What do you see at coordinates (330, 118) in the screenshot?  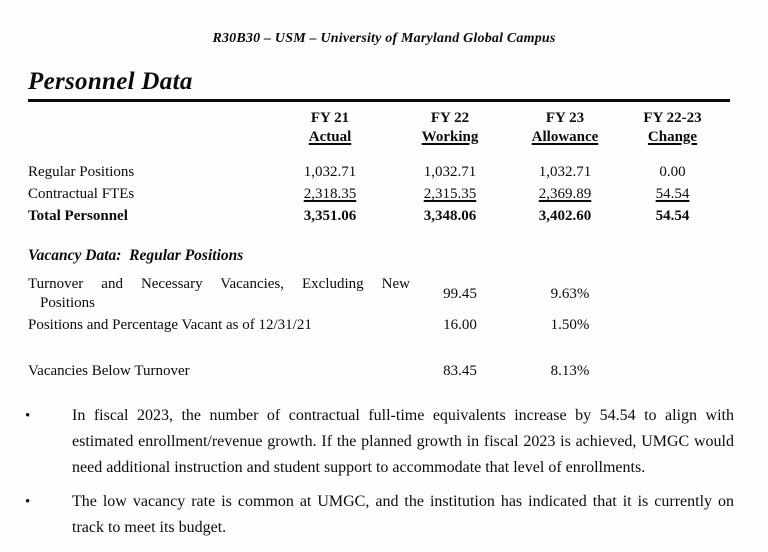 I see `column-header-fy21-year: FY 21` at bounding box center [330, 118].